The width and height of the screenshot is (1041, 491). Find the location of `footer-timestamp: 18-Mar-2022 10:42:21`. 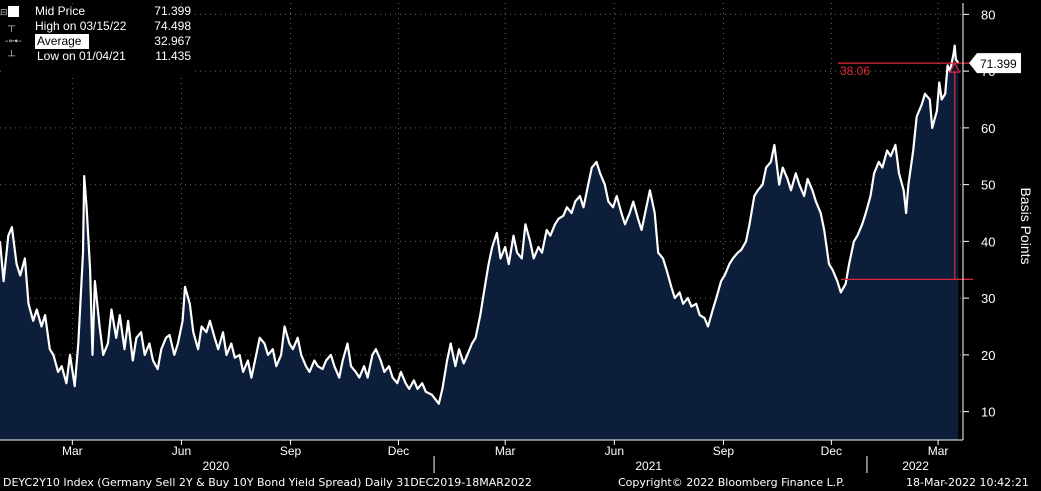

footer-timestamp: 18-Mar-2022 10:42:21 is located at coordinates (967, 482).